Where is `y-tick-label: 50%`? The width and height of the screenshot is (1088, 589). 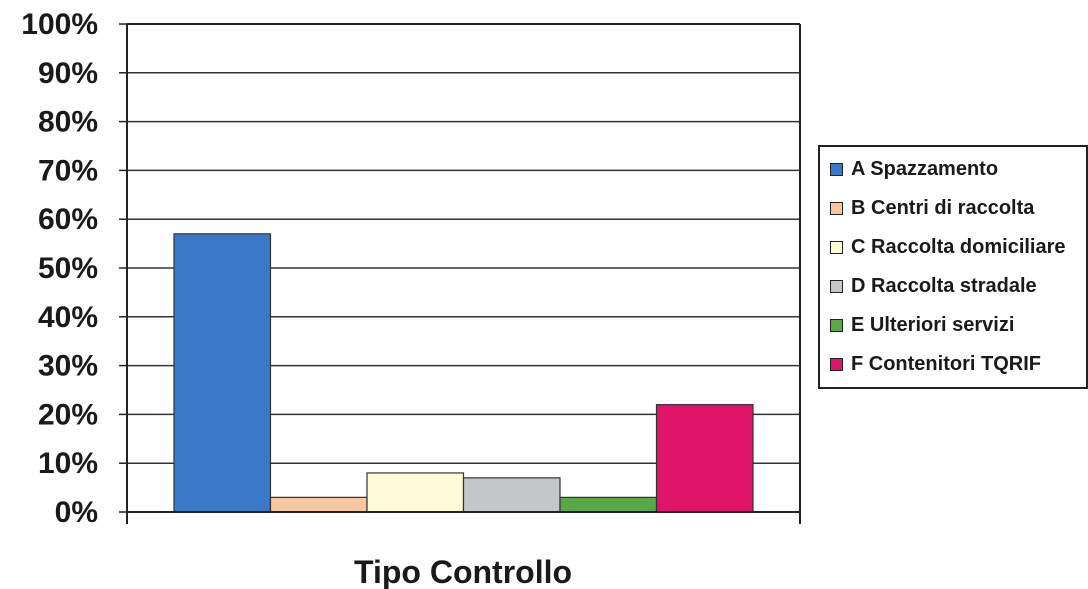 y-tick-label: 50% is located at coordinates (68, 268).